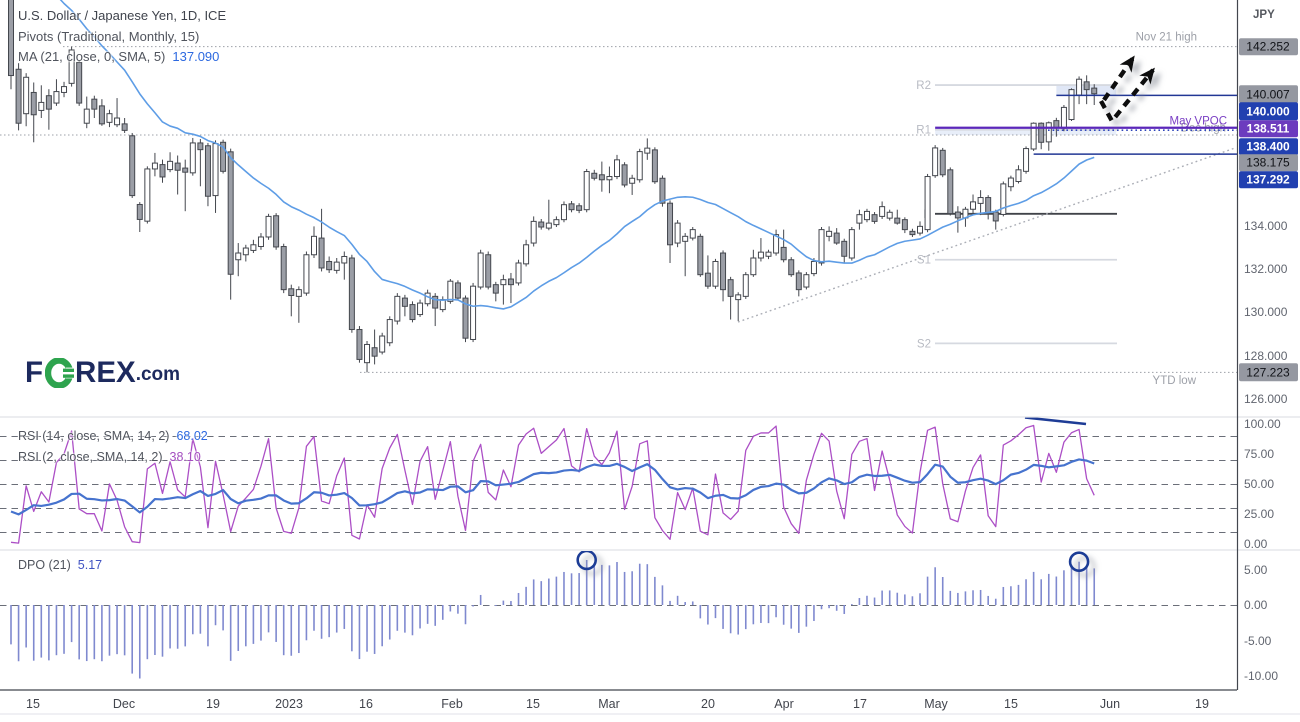 The height and width of the screenshot is (722, 1300). I want to click on rsi-fast-line, so click(552, 484).